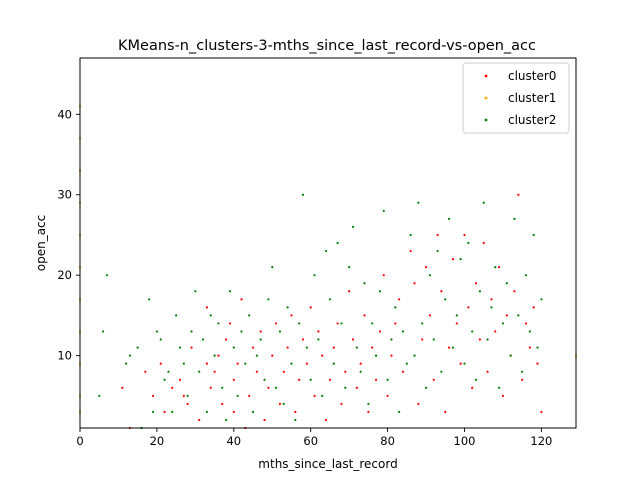 The width and height of the screenshot is (640, 480). I want to click on legend-marker-cluster0, so click(486, 76).